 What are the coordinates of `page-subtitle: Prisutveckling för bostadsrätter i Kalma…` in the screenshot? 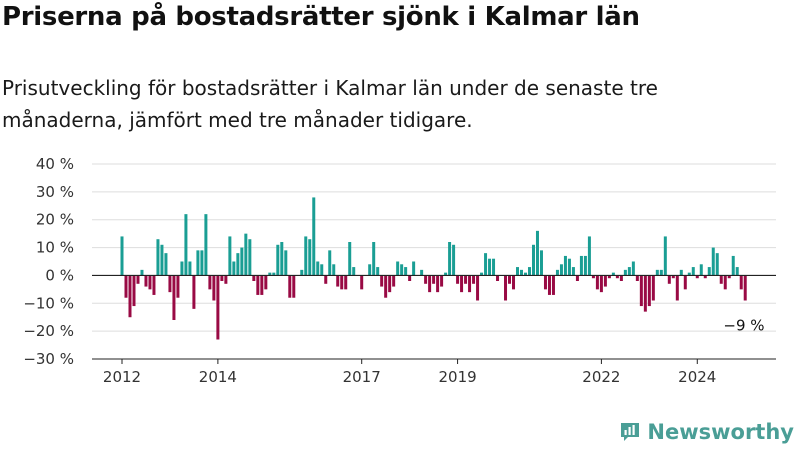 It's located at (330, 104).